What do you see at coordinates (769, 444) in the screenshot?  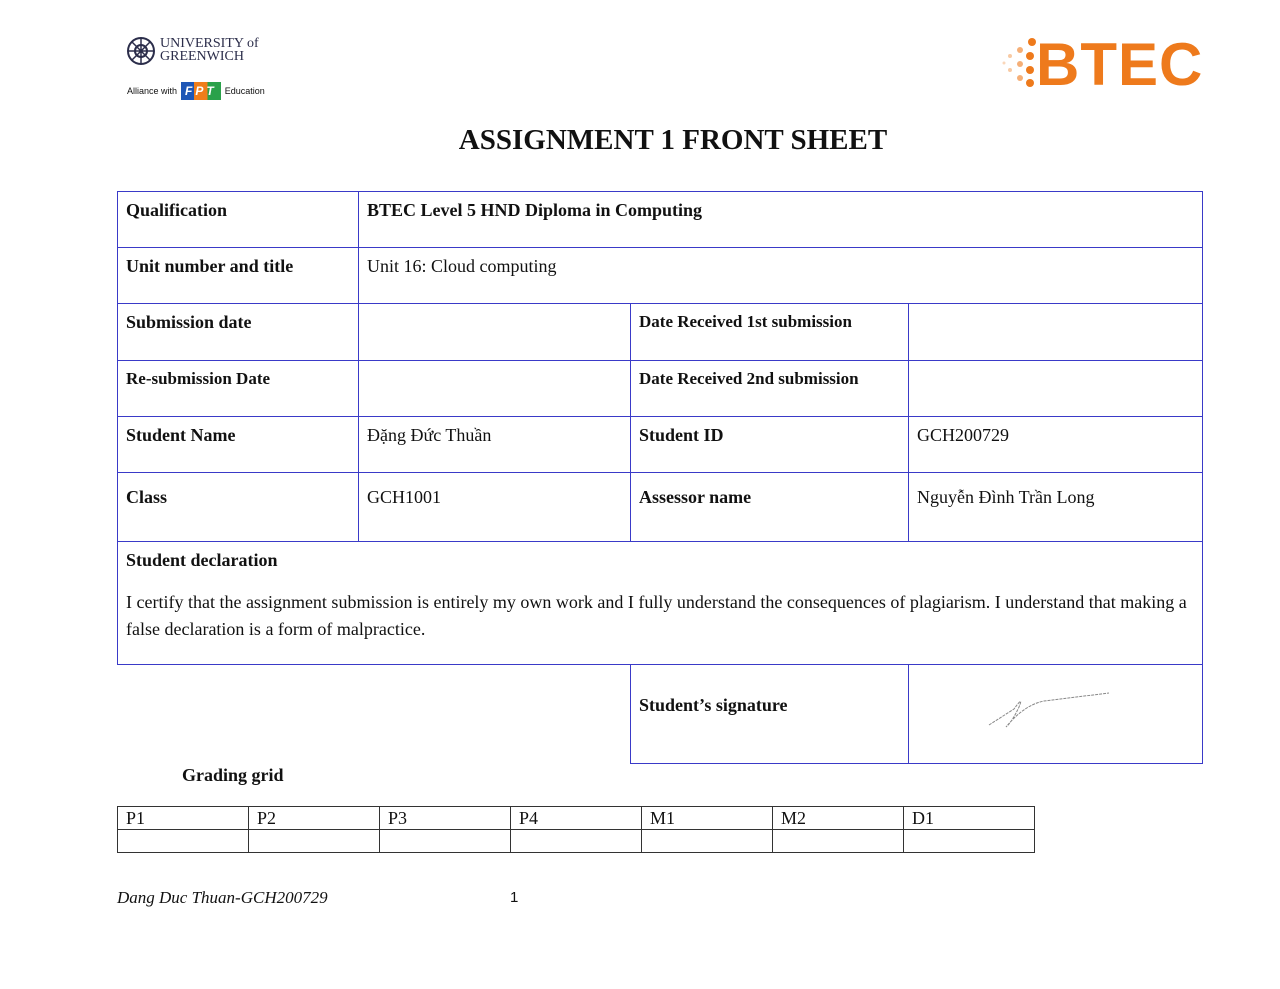 I see `student-id-label: Student ID` at bounding box center [769, 444].